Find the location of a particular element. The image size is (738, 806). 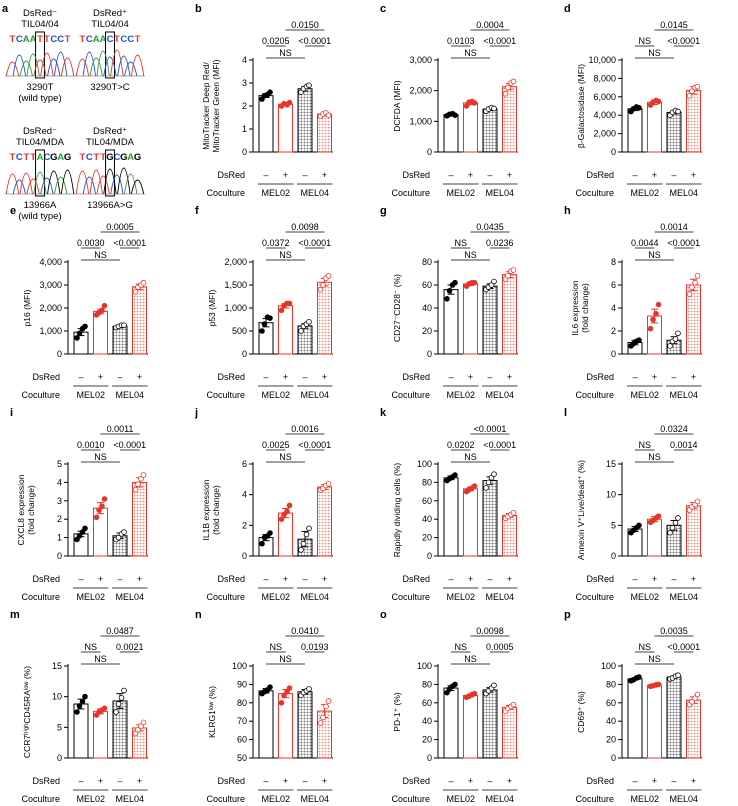

y-axis-label: (fold change) is located at coordinates (585, 308).